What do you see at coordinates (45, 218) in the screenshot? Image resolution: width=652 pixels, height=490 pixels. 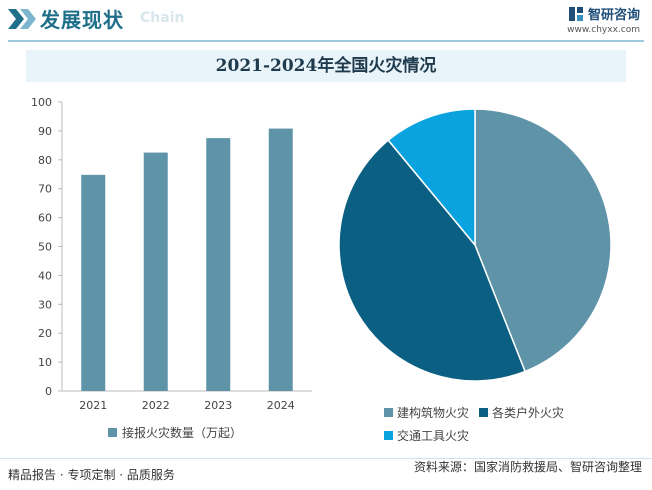 I see `y-tick-label: 60` at bounding box center [45, 218].